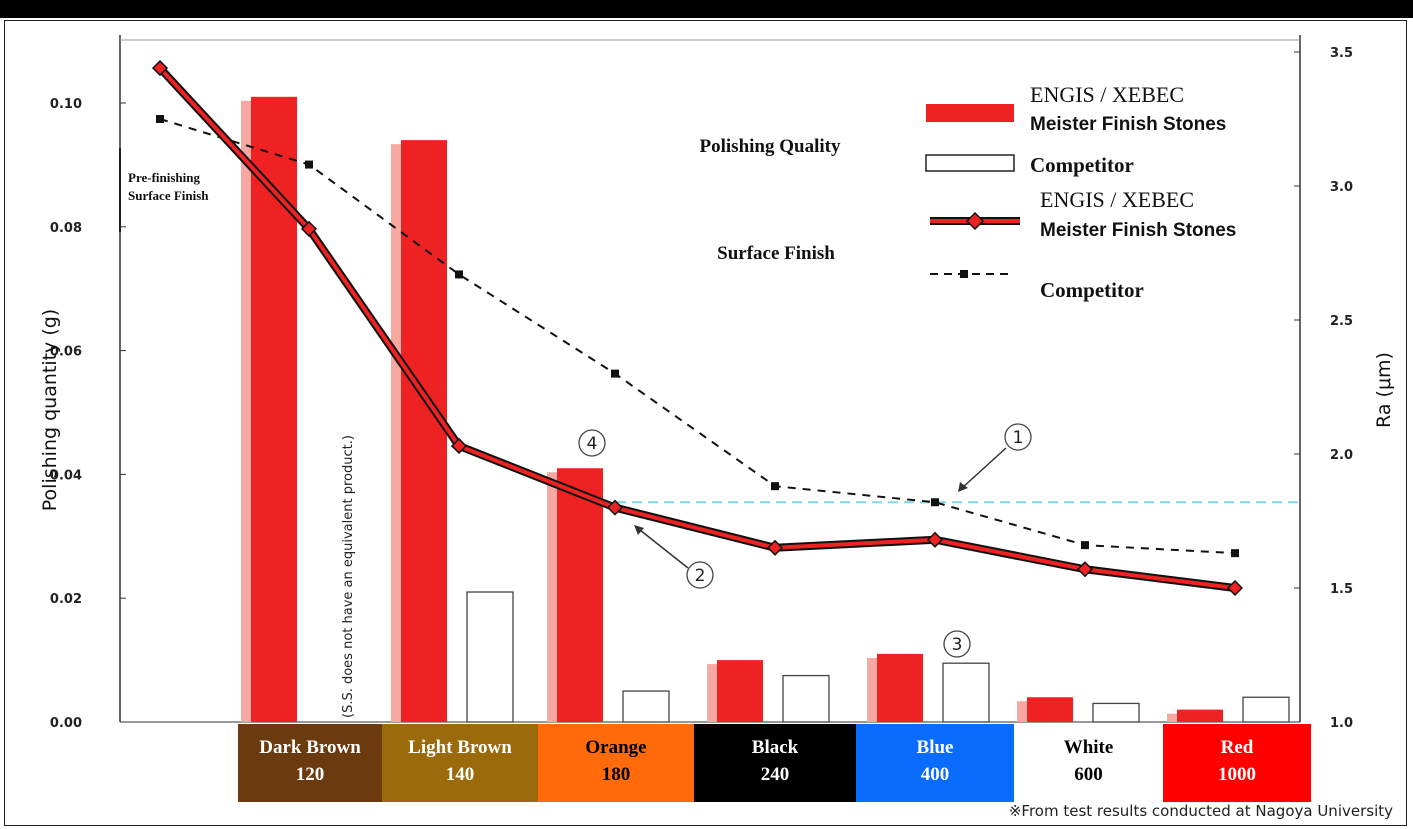 This screenshot has width=1413, height=829. What do you see at coordinates (310, 747) in the screenshot?
I see `category-name: Dark Brown` at bounding box center [310, 747].